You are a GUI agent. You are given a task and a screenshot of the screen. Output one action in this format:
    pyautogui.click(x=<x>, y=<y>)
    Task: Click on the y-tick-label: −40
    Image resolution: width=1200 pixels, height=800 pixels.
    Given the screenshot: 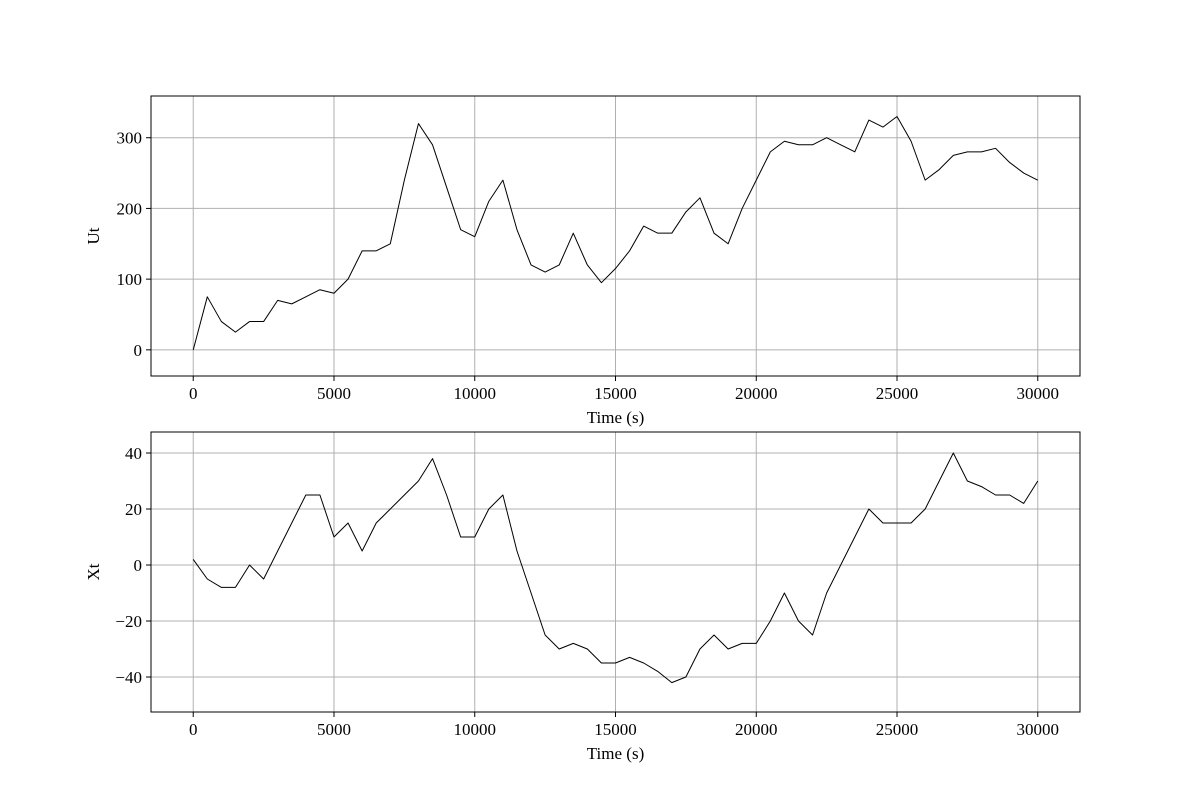 What is the action you would take?
    pyautogui.click(x=128, y=677)
    